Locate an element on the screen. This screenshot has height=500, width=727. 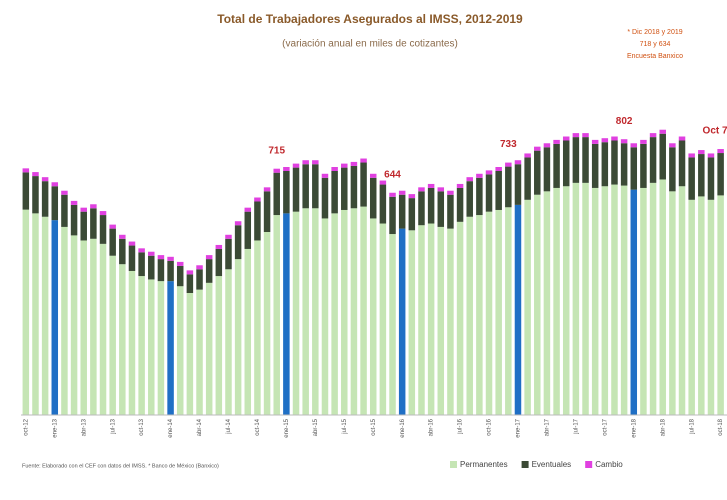
legend-label: Cambio is located at coordinates (609, 464).